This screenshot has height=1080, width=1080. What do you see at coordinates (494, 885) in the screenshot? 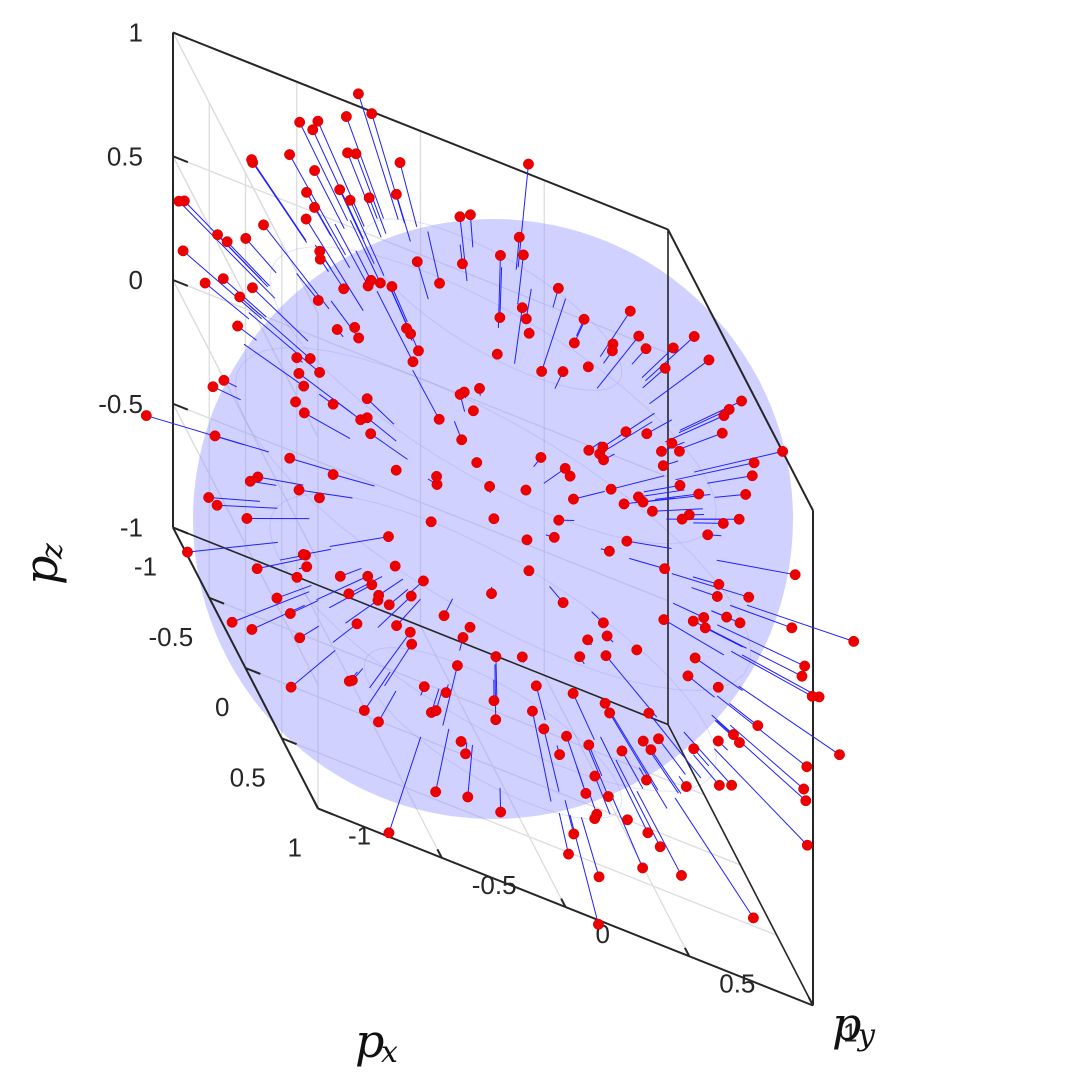
I see `y-tick-label: -0.5` at bounding box center [494, 885].